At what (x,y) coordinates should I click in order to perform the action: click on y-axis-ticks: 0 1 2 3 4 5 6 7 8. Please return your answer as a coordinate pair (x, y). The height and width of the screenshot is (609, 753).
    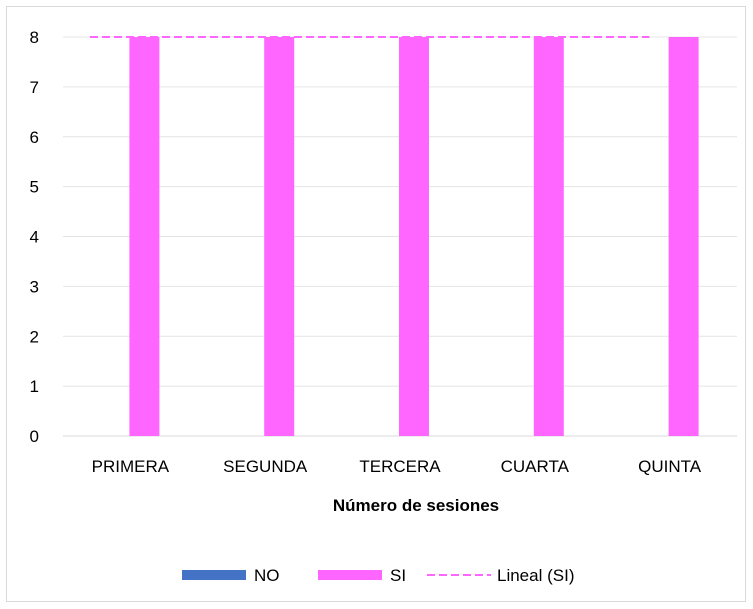
    Looking at the image, I should click on (34, 237).